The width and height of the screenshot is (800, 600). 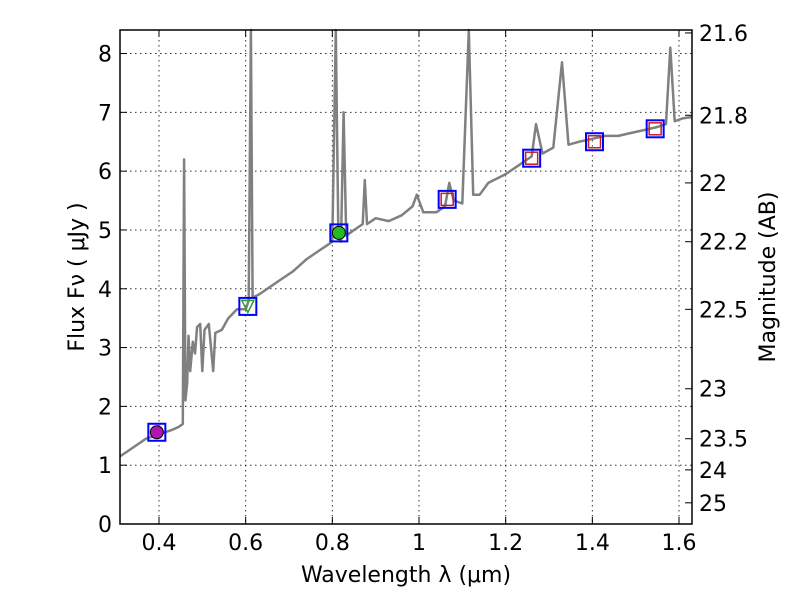 What do you see at coordinates (592, 543) in the screenshot?
I see `x-tick-label: 1.4` at bounding box center [592, 543].